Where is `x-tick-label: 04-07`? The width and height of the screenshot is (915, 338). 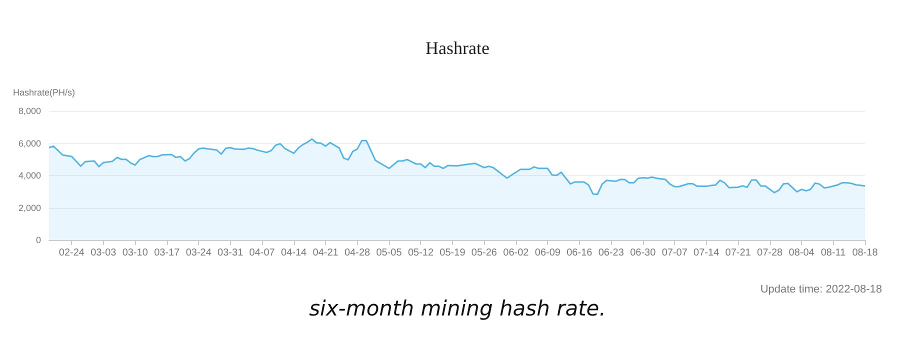 x-tick-label: 04-07 is located at coordinates (262, 253).